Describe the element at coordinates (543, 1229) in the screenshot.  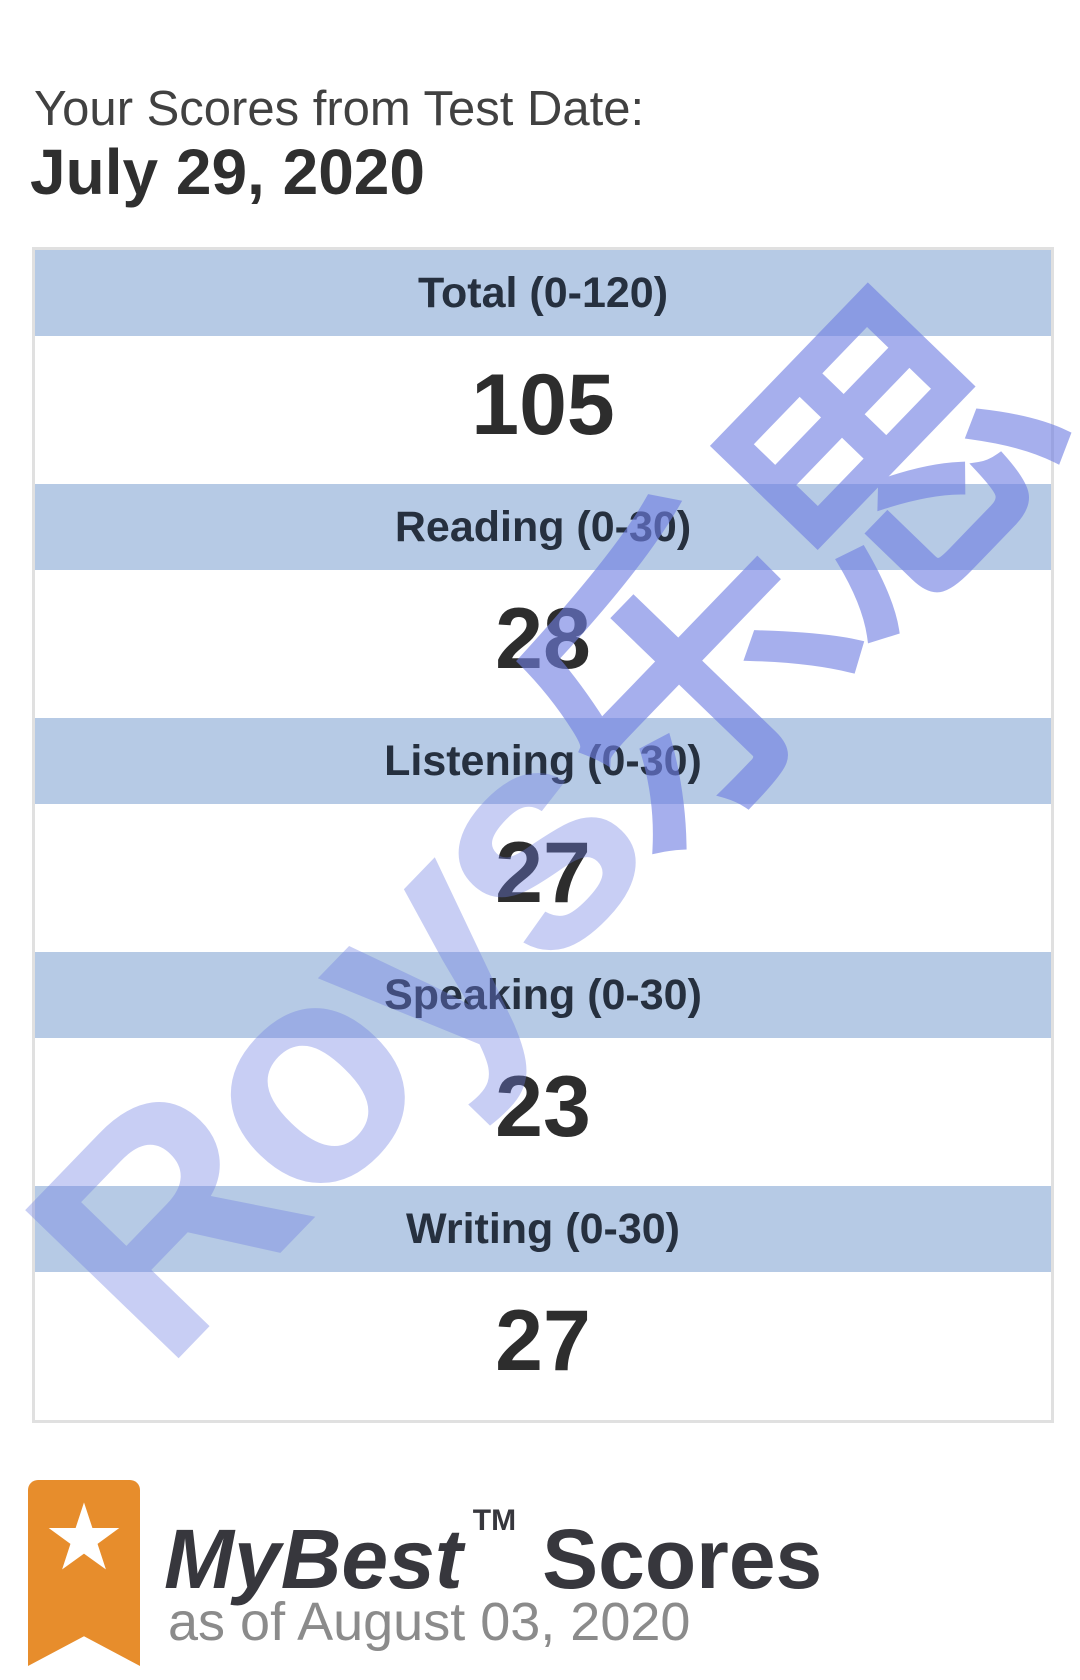
I see `score-section-label: Writing (0-30)` at that location.